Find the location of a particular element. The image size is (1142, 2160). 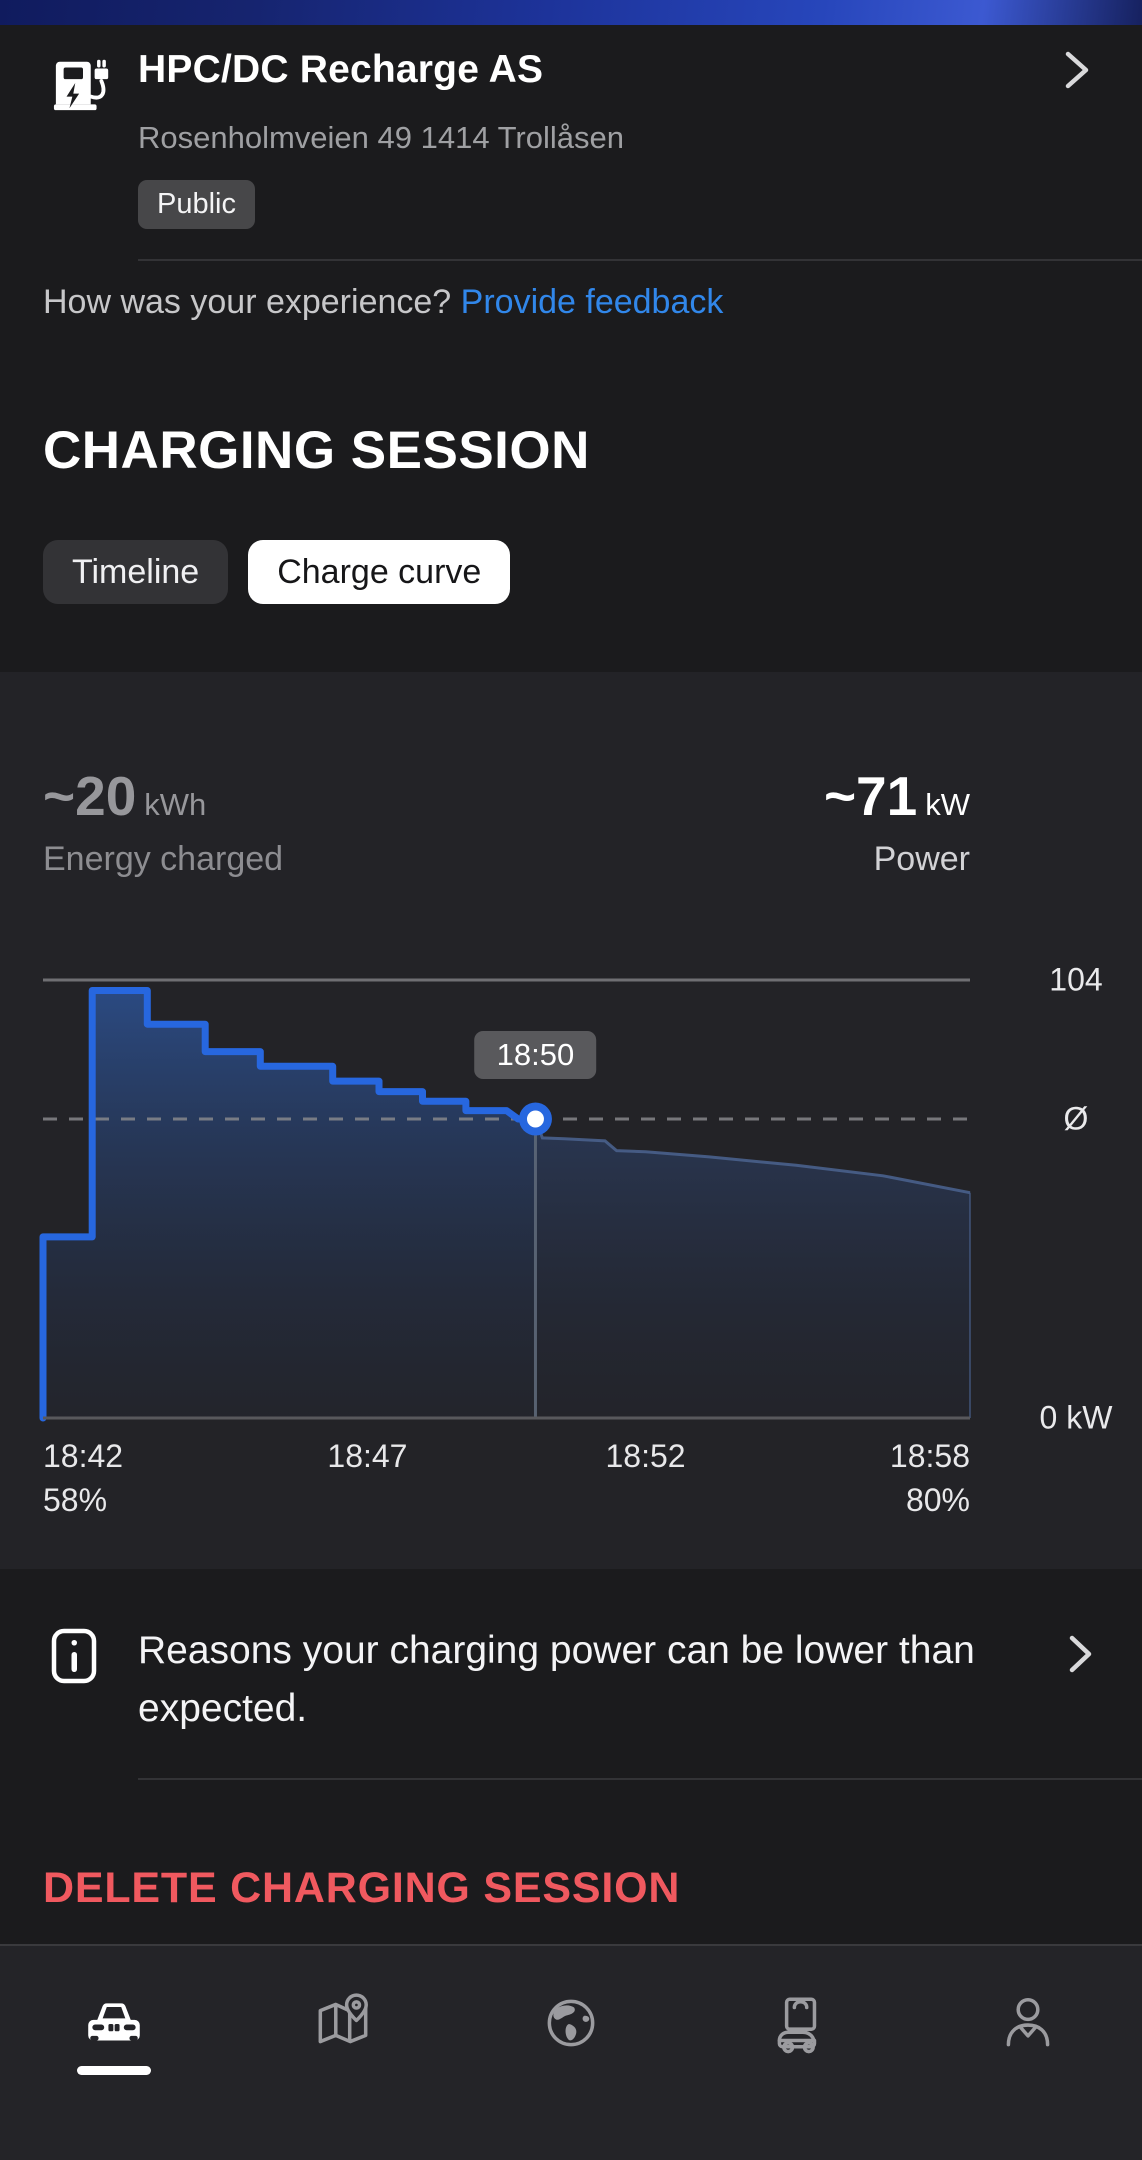

page-title: CHARGING SESSION is located at coordinates (316, 450).